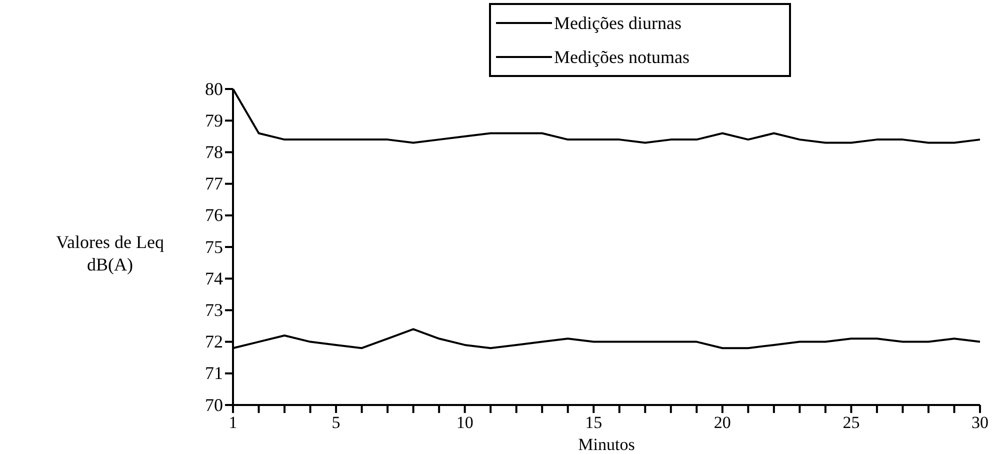  Describe the element at coordinates (980, 422) in the screenshot. I see `x-tick-label: 30` at that location.